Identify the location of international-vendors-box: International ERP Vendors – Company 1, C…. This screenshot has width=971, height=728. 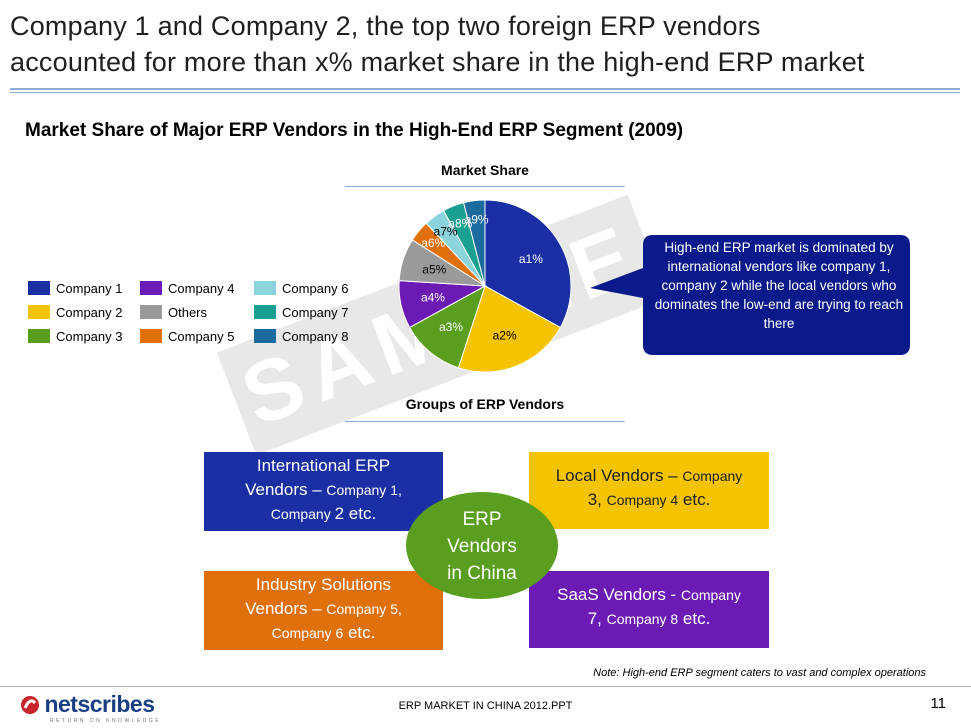
(323, 491).